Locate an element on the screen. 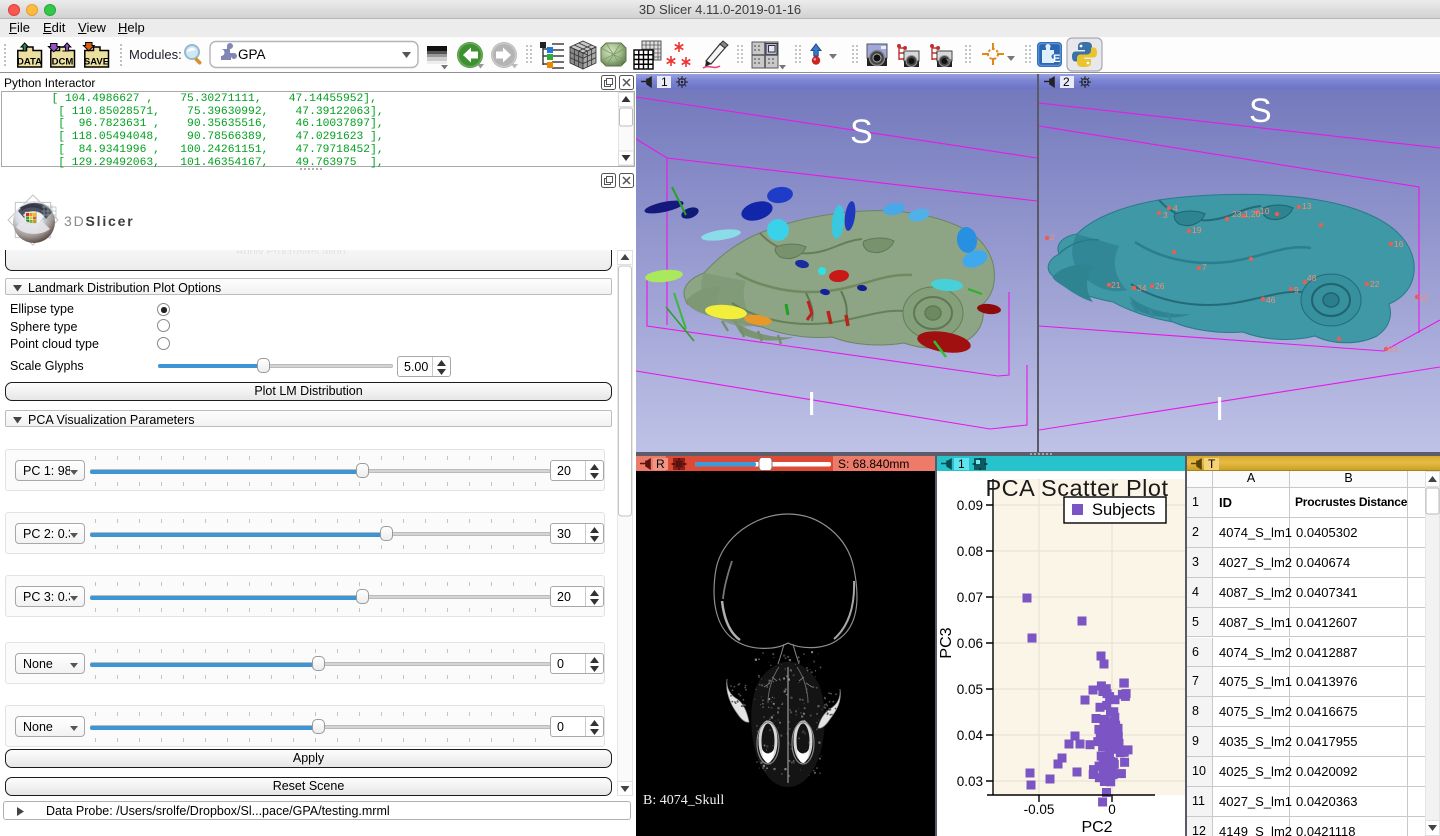 This screenshot has height=836, width=1440. svg-text: 7 is located at coordinates (1204, 267).